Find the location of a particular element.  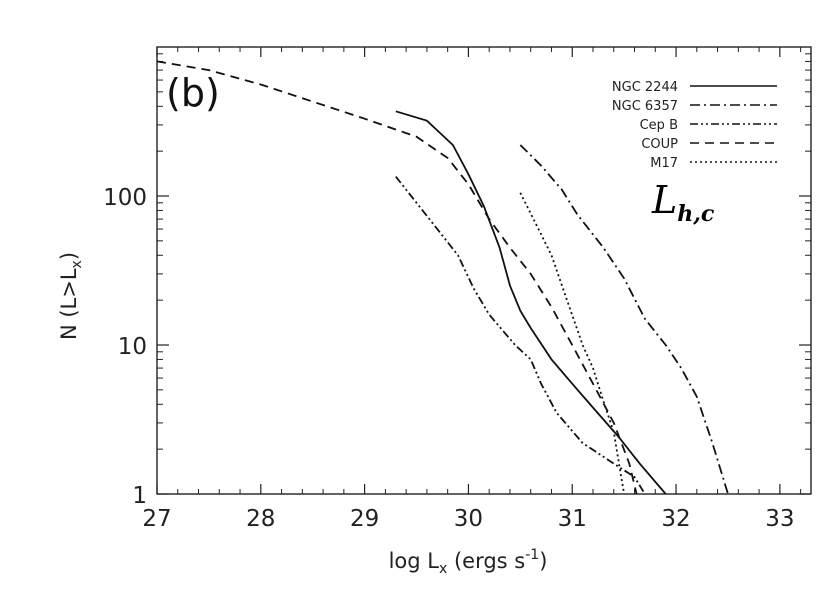

y-tick-labels: 1 10 100 is located at coordinates (125, 347).